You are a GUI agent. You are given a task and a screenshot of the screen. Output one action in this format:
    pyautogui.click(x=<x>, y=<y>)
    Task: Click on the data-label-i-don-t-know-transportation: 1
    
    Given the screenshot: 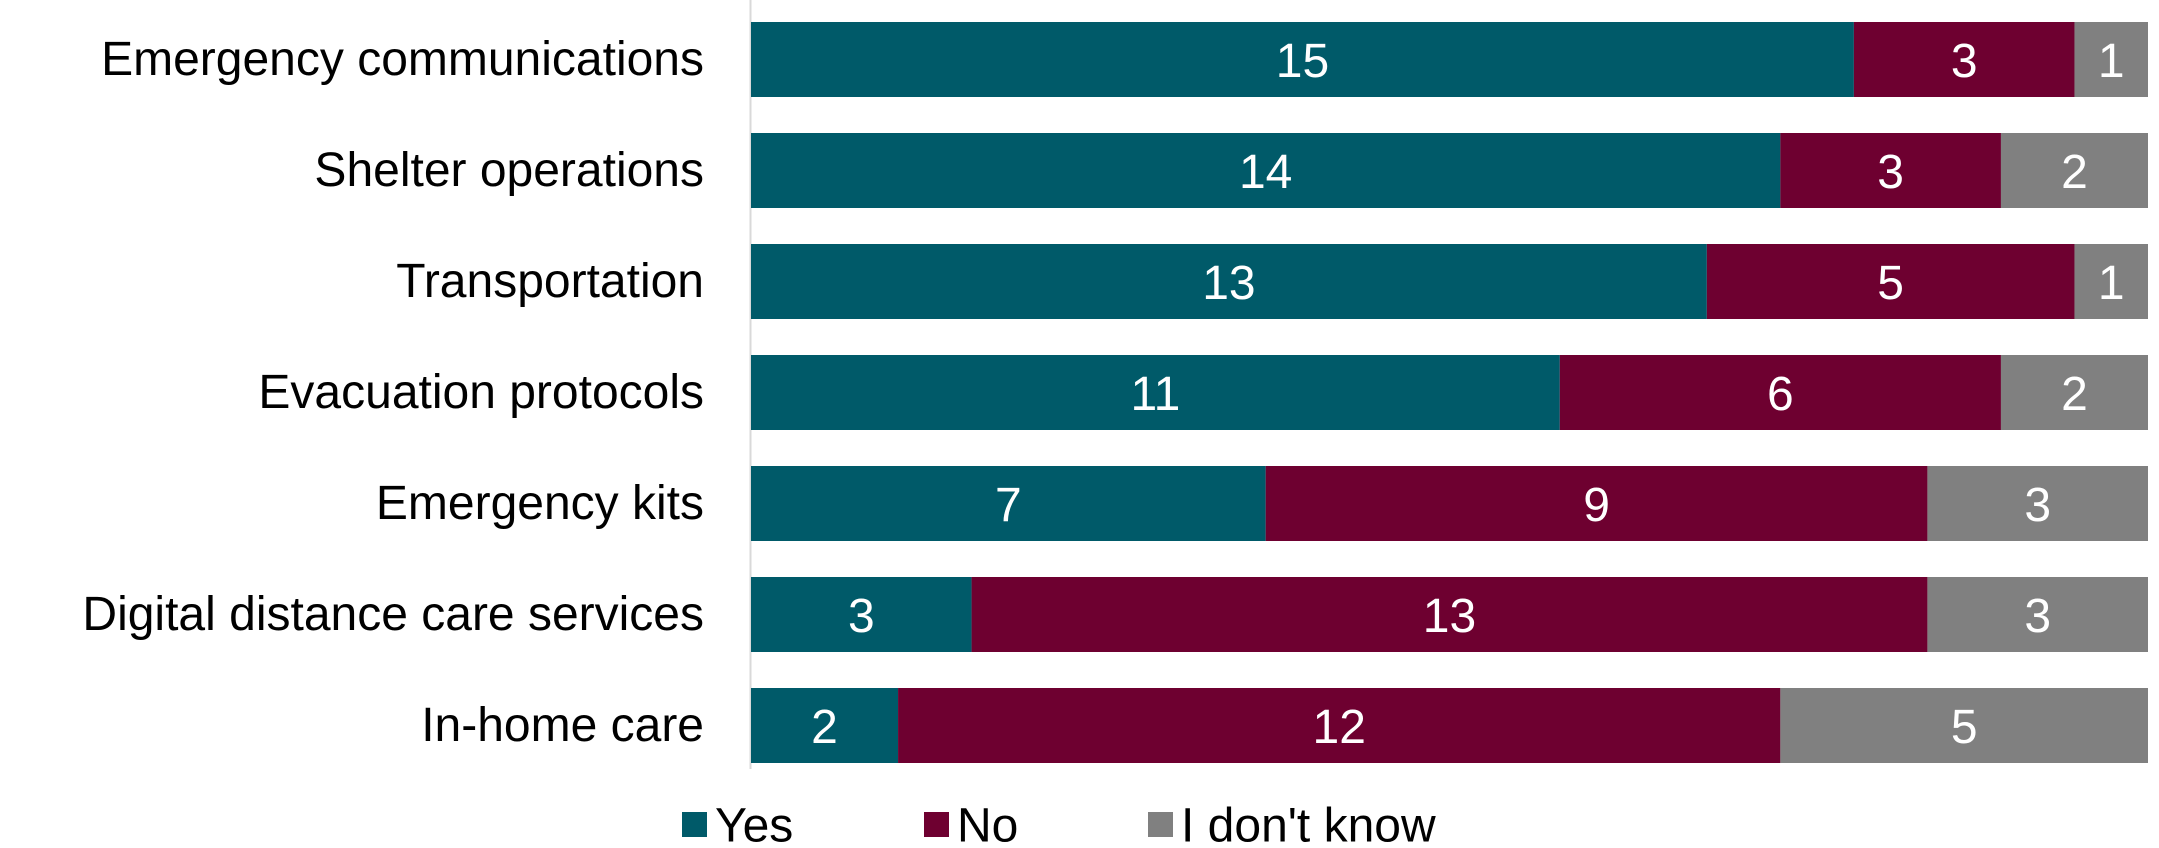 What is the action you would take?
    pyautogui.click(x=2111, y=283)
    